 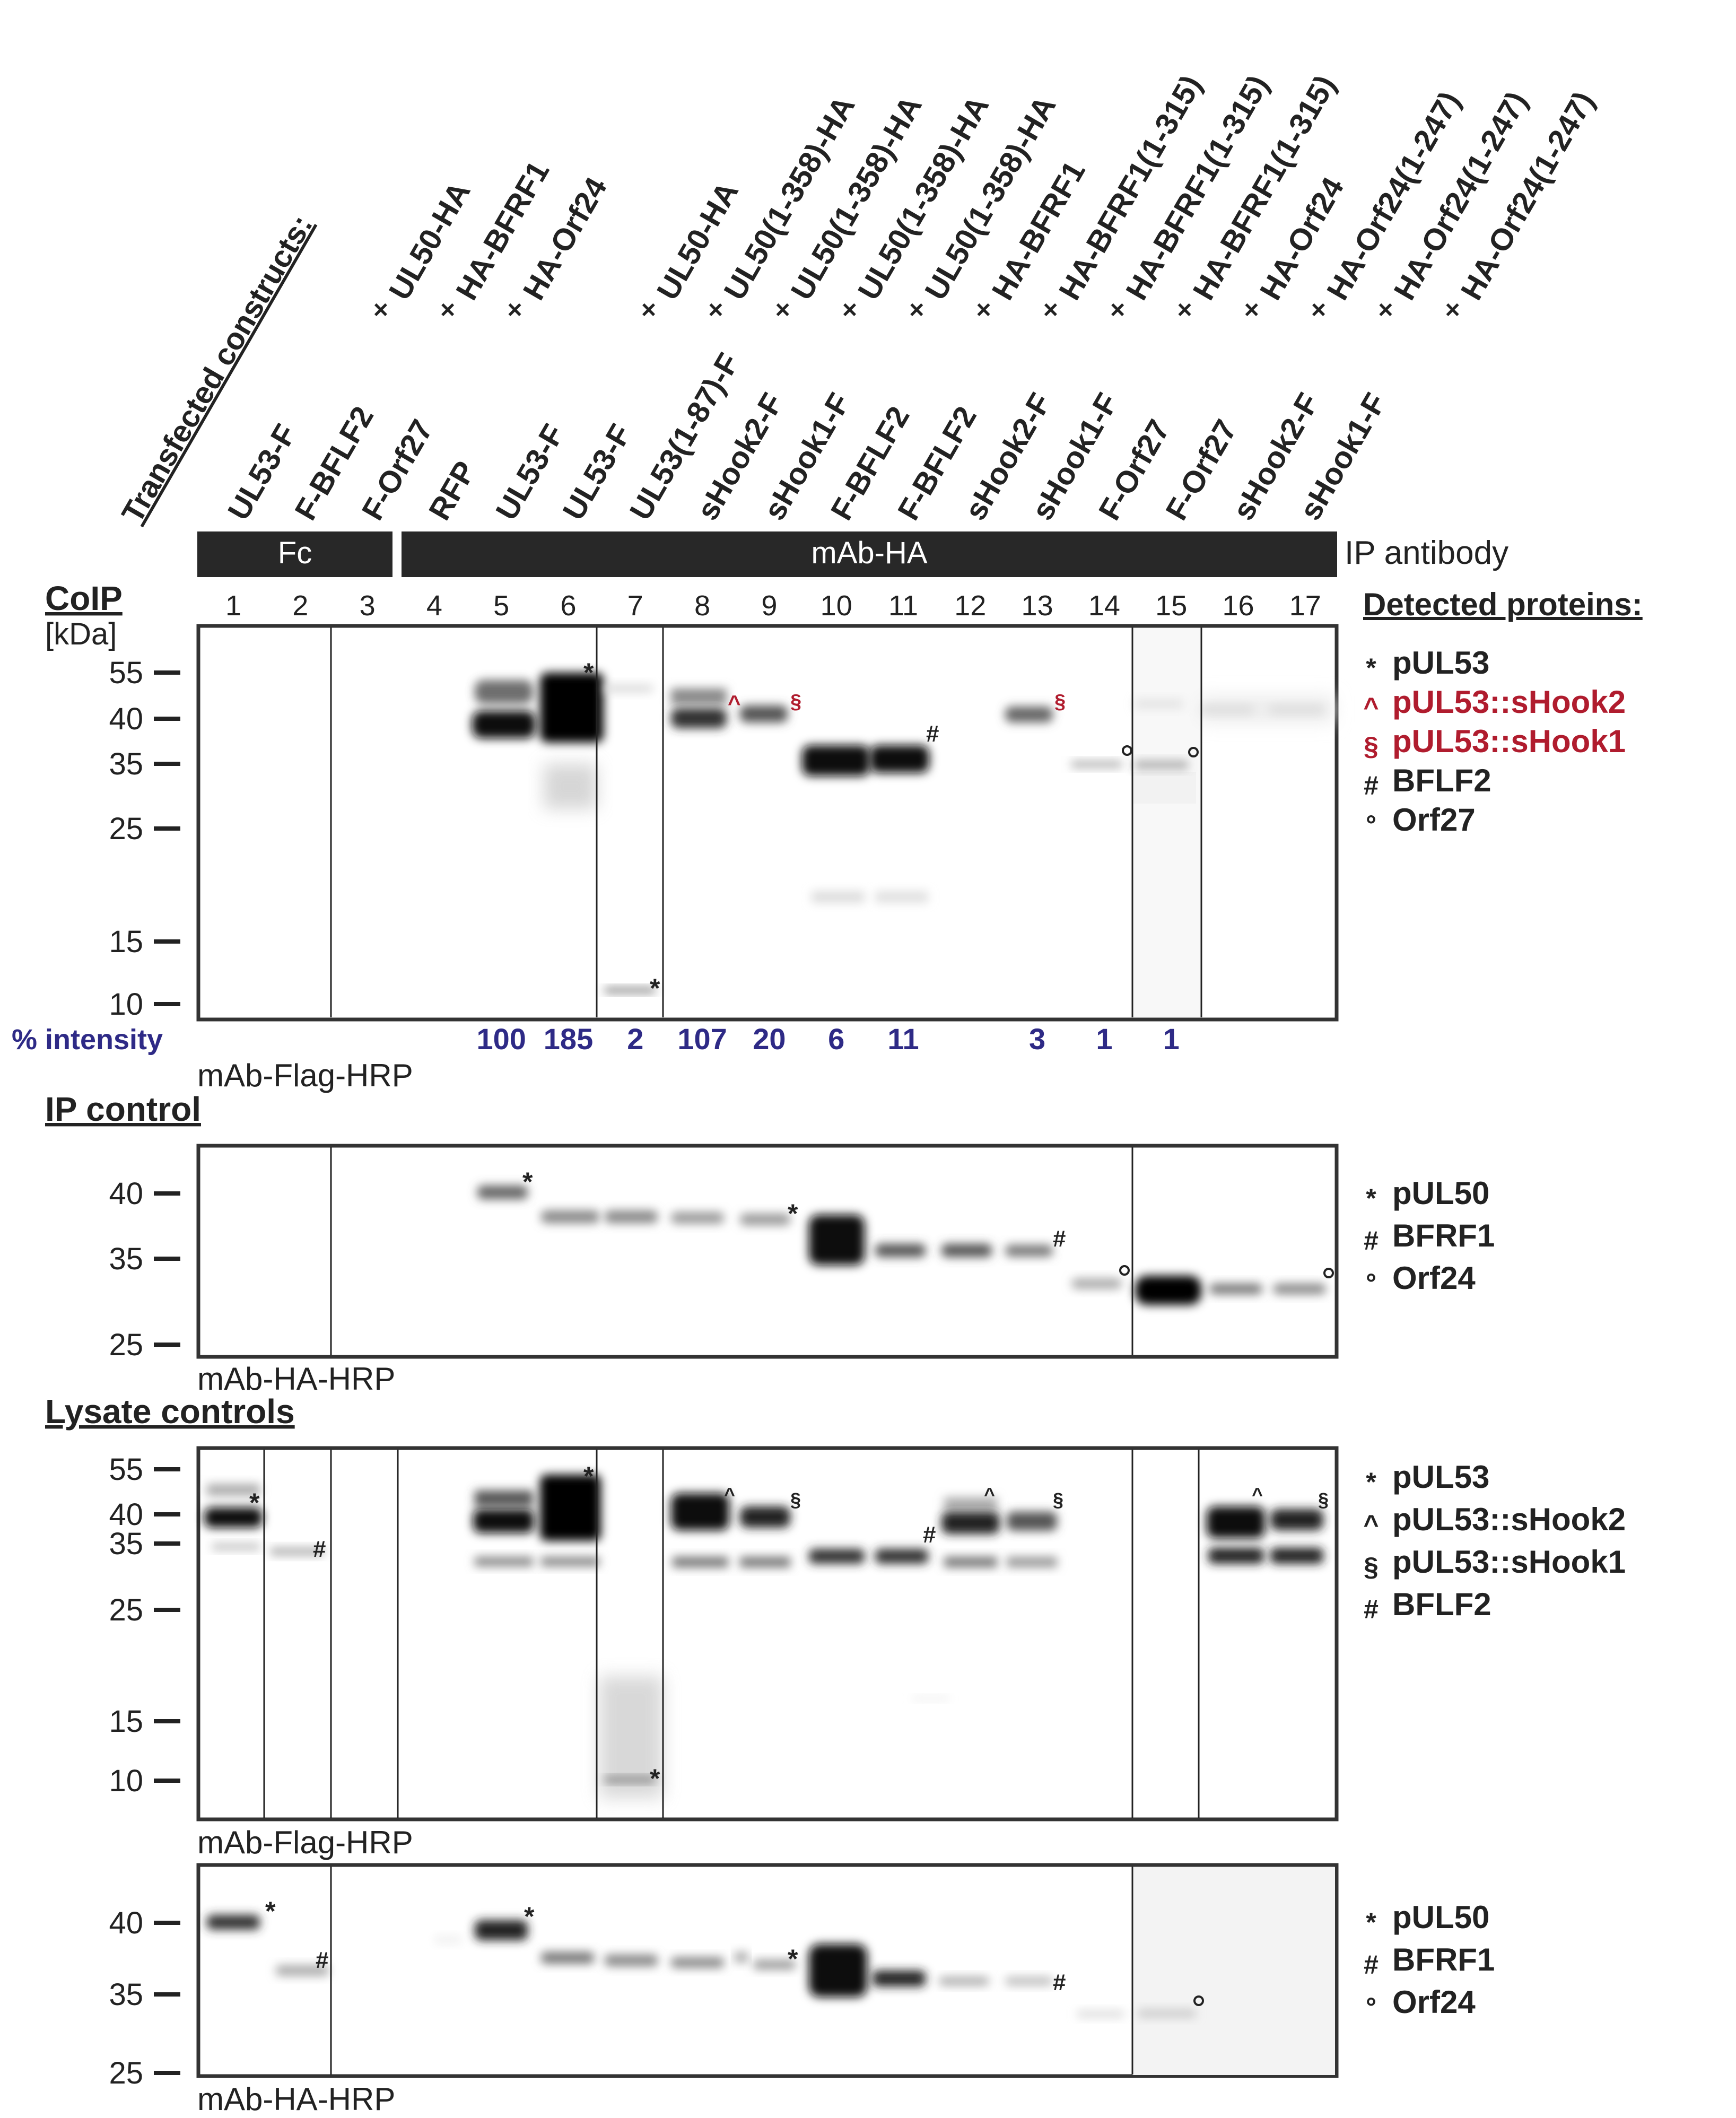 I want to click on lysate1-bands: * # * * ^ § # ^ § ^ §, so click(x=766, y=1634).